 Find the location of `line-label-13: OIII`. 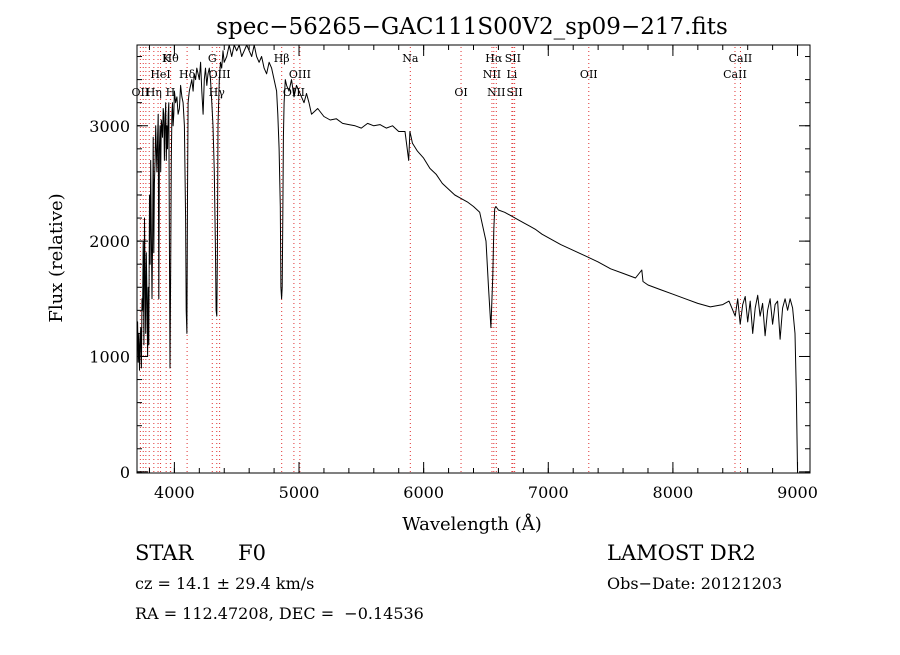

line-label-13: OIII is located at coordinates (220, 74).